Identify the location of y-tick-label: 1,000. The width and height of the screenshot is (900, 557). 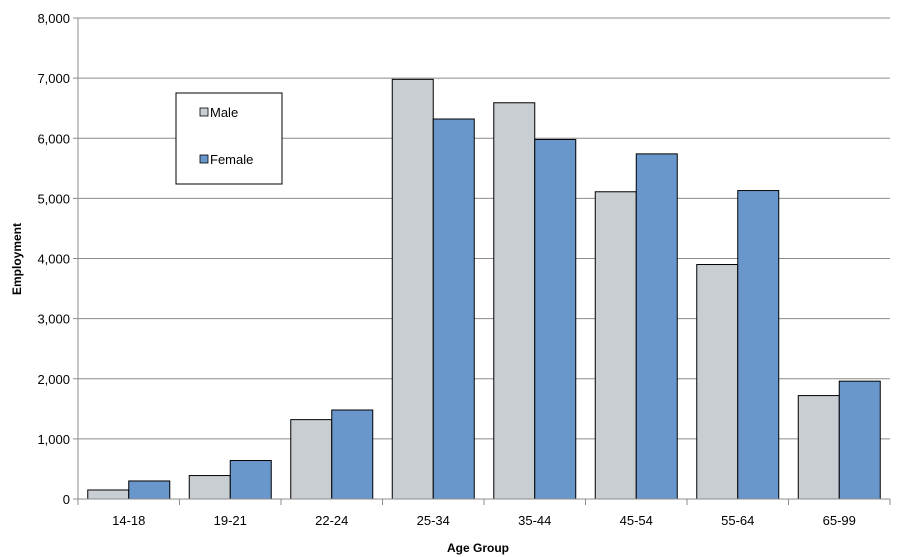
(53, 439).